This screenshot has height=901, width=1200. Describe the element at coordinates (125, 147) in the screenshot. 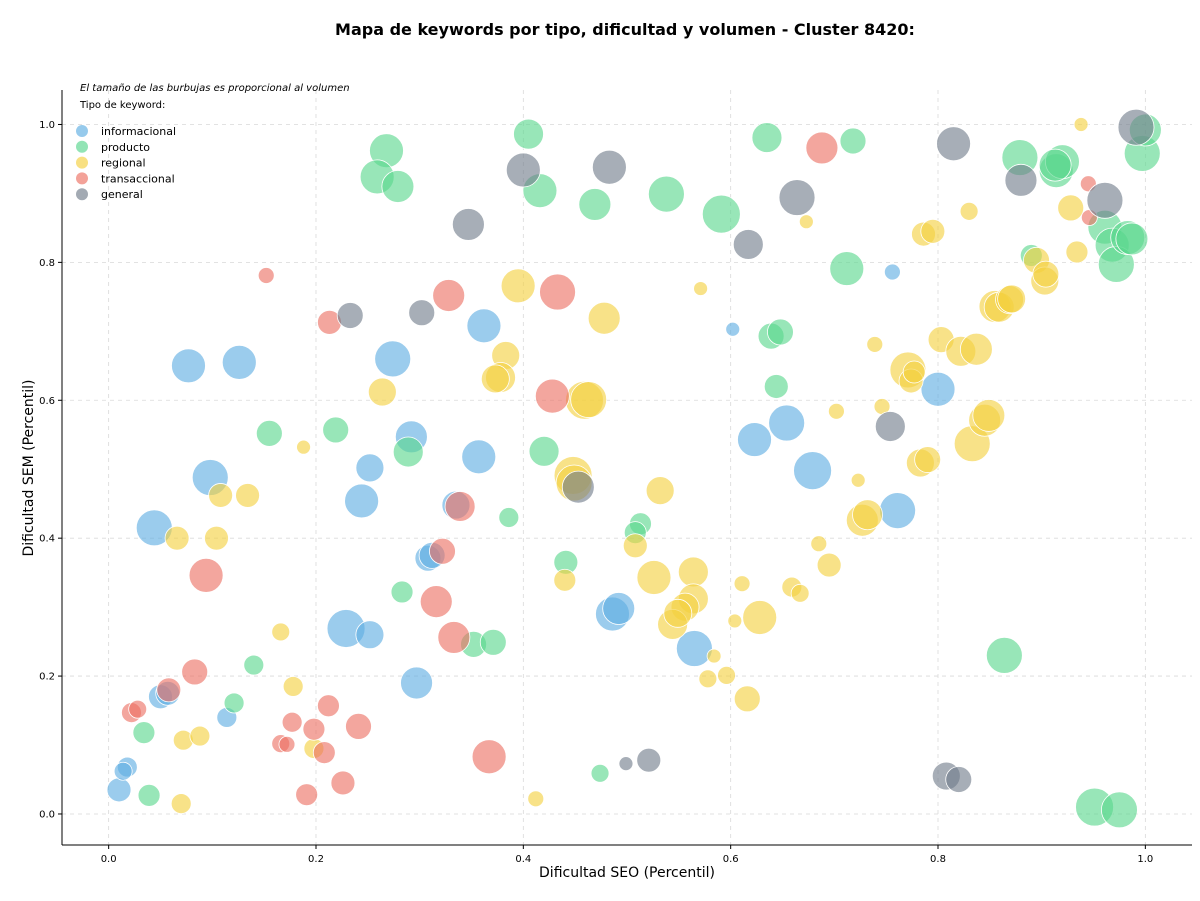

I see `legend-label-producto: producto` at that location.